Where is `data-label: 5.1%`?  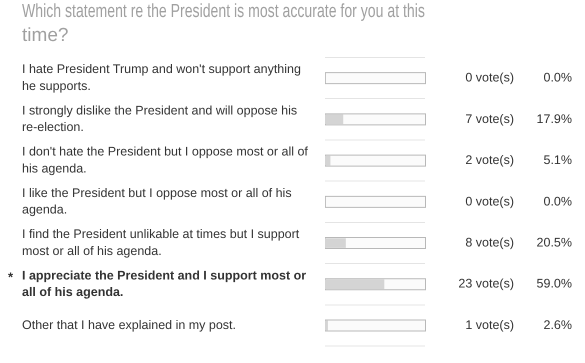
data-label: 5.1% is located at coordinates (558, 160).